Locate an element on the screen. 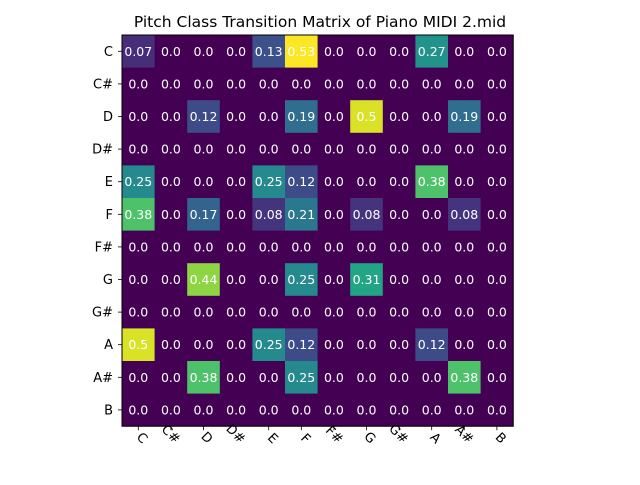 The height and width of the screenshot is (485, 640). cell-value-label: 0.13 is located at coordinates (269, 51).